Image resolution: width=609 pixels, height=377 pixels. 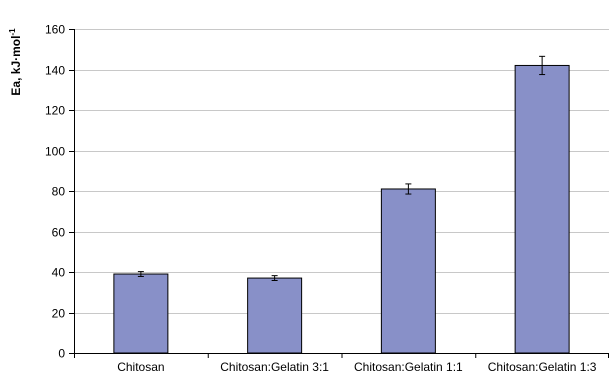 I want to click on x-tick-label: Chitosan:Gelatin 1:1, so click(x=408, y=367).